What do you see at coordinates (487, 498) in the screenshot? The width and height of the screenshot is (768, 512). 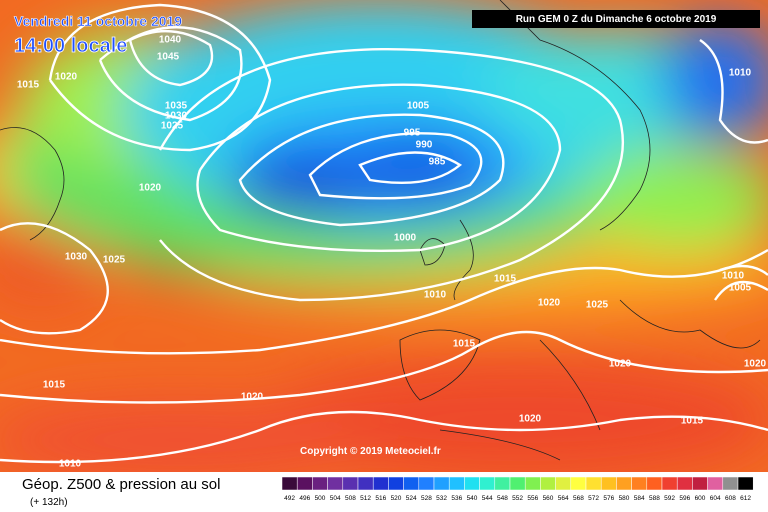 I see `scale-label: 544` at bounding box center [487, 498].